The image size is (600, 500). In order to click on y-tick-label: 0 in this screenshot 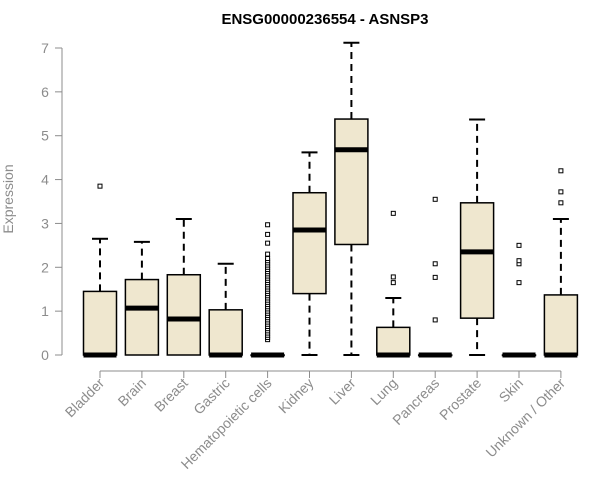, I will do `click(45, 355)`.